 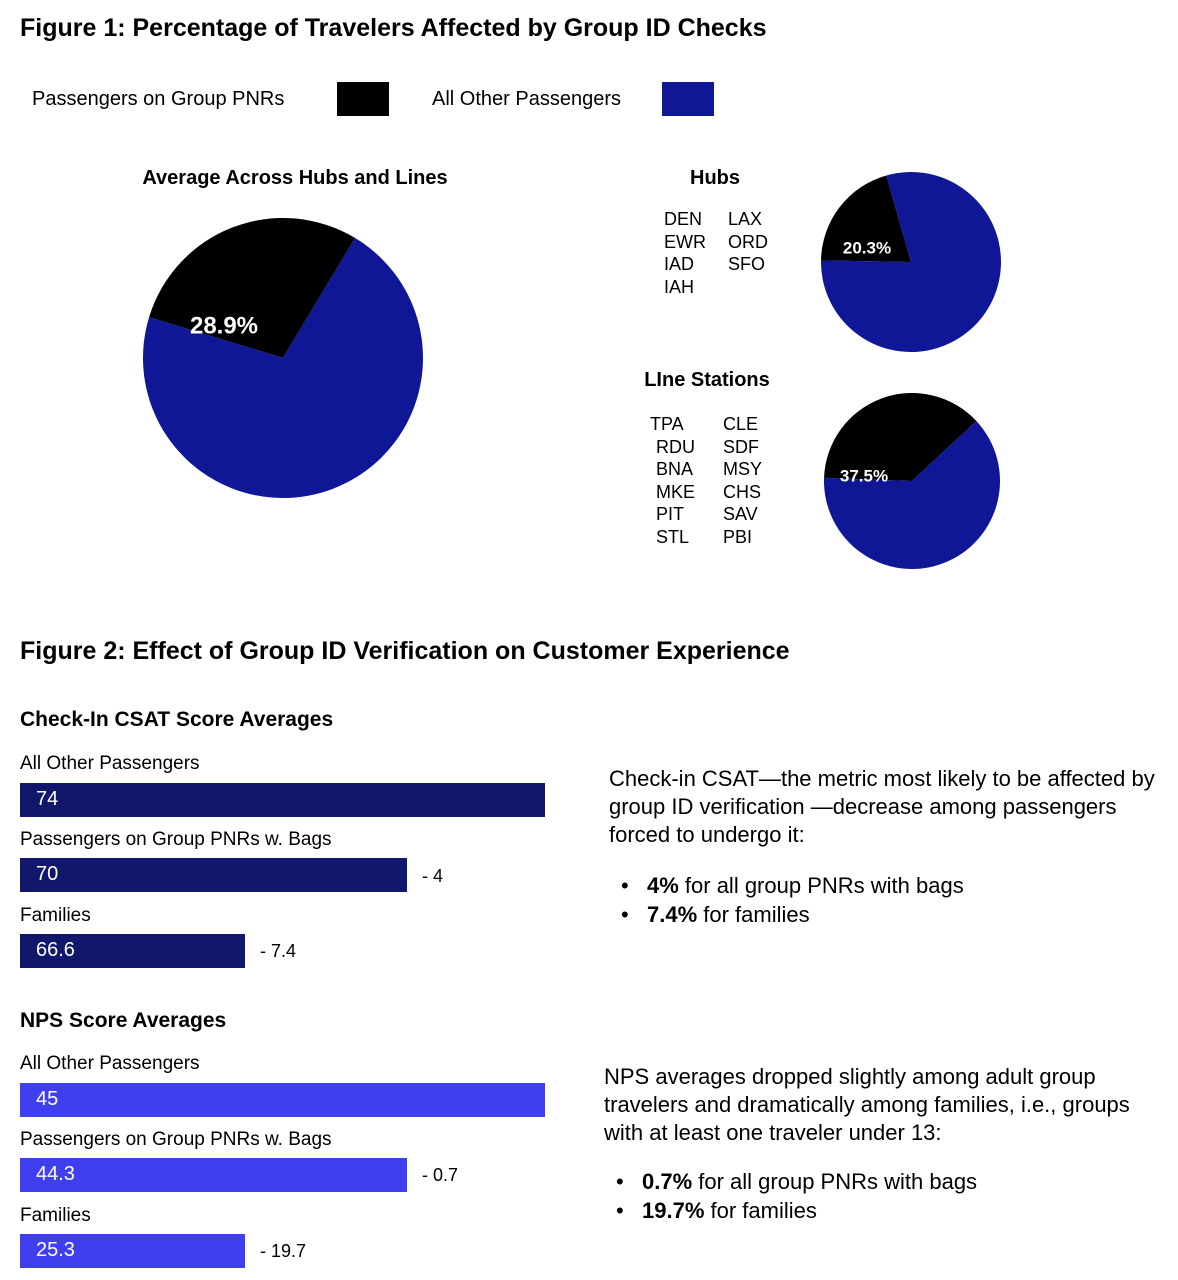 I want to click on hubs-codes-col1: DEN EWR IAD IAH, so click(x=685, y=253).